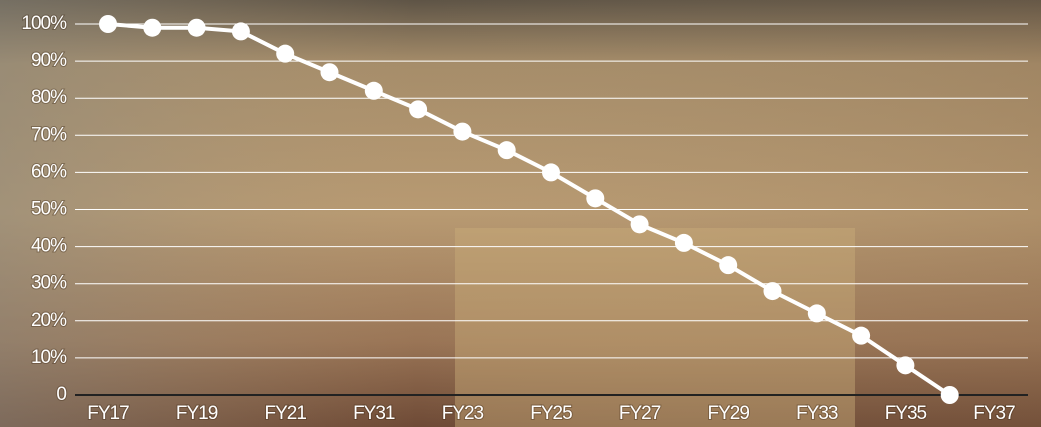 The width and height of the screenshot is (1041, 427). What do you see at coordinates (285, 413) in the screenshot?
I see `x-tick-label: FY21` at bounding box center [285, 413].